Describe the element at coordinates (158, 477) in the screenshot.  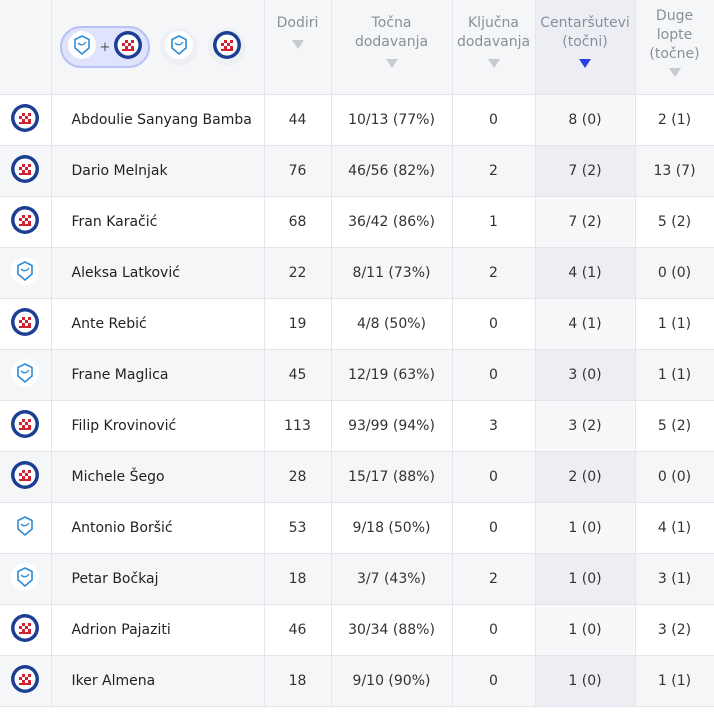
I see `player-name: Michele Šego` at that location.